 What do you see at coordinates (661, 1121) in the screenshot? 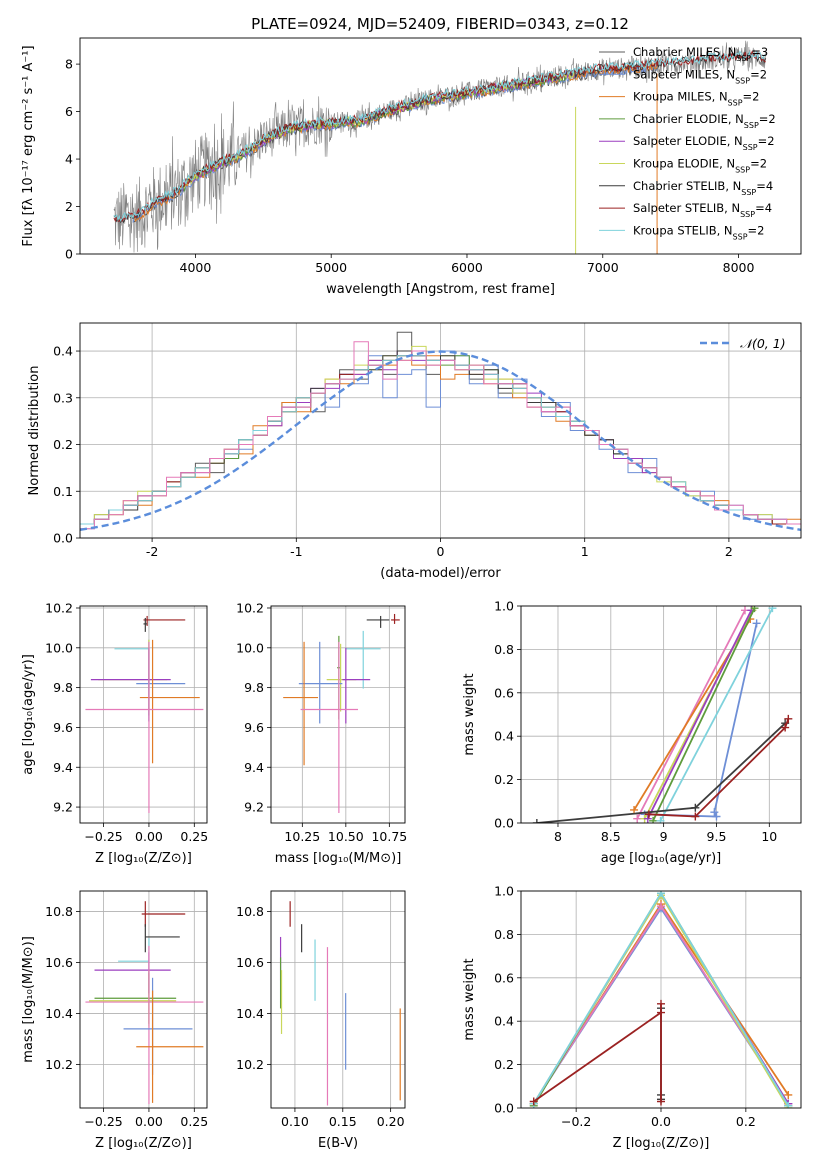
I see `x-tick-label: 0.0` at bounding box center [661, 1121].